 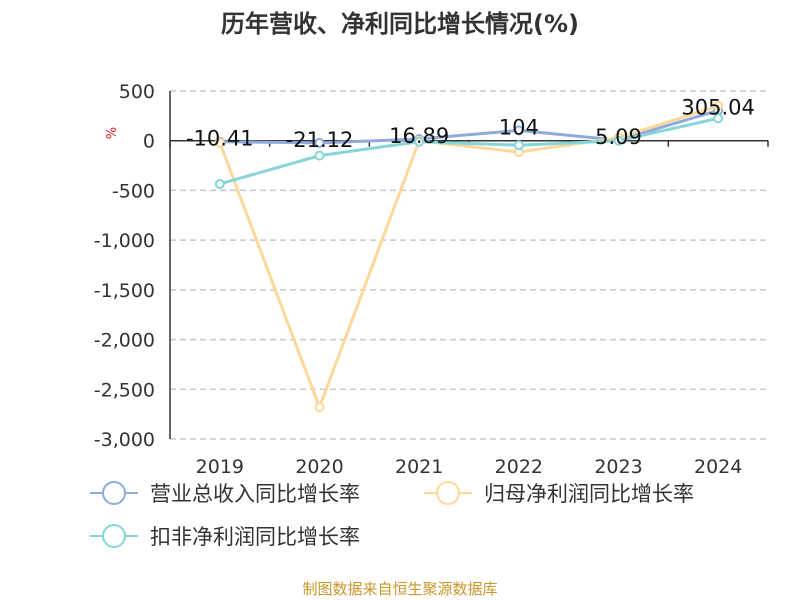 I want to click on y-tick-label: -3,000, so click(x=124, y=440).